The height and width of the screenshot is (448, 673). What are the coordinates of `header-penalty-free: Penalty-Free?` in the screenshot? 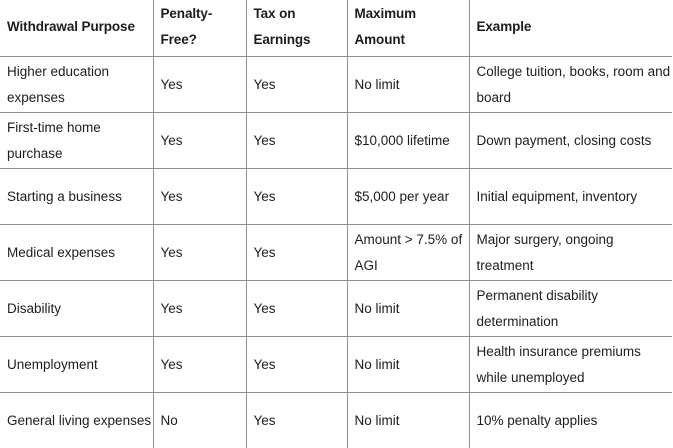 It's located at (200, 28).